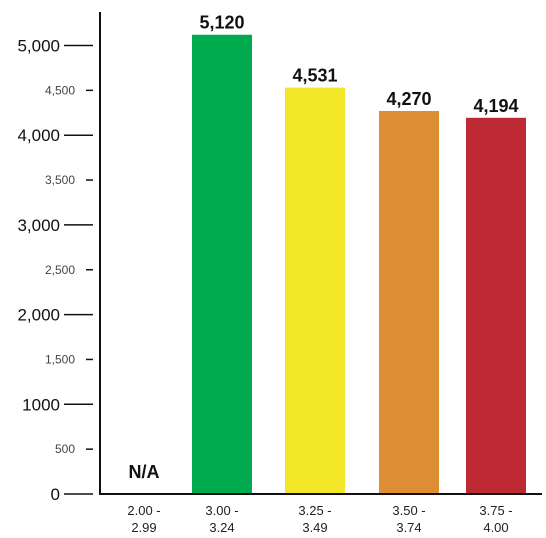 This screenshot has width=546, height=538. What do you see at coordinates (60, 180) in the screenshot?
I see `y-minor-tick-label: 3,500` at bounding box center [60, 180].